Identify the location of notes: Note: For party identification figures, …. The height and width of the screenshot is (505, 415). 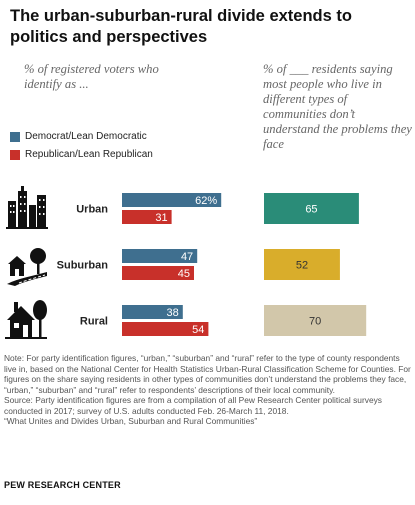
(208, 390).